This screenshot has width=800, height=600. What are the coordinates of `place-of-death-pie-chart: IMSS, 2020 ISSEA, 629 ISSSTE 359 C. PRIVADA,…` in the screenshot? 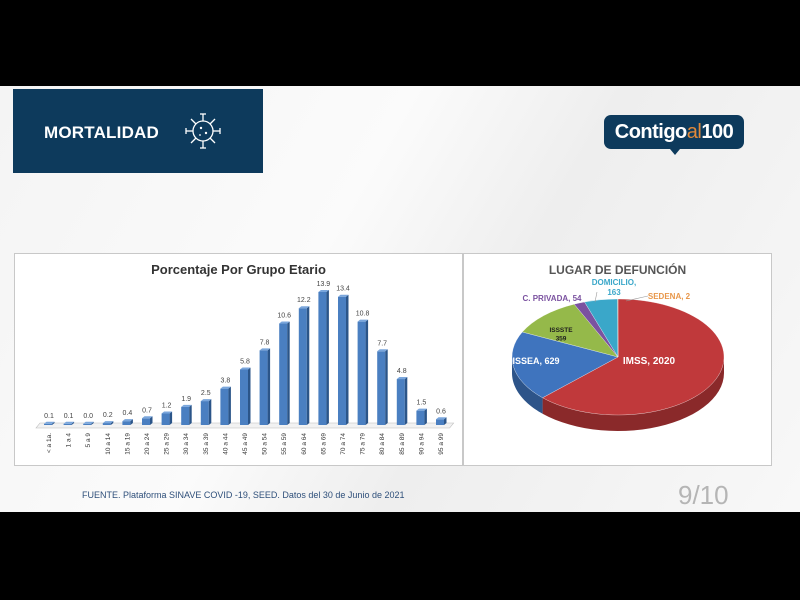 It's located at (618, 354).